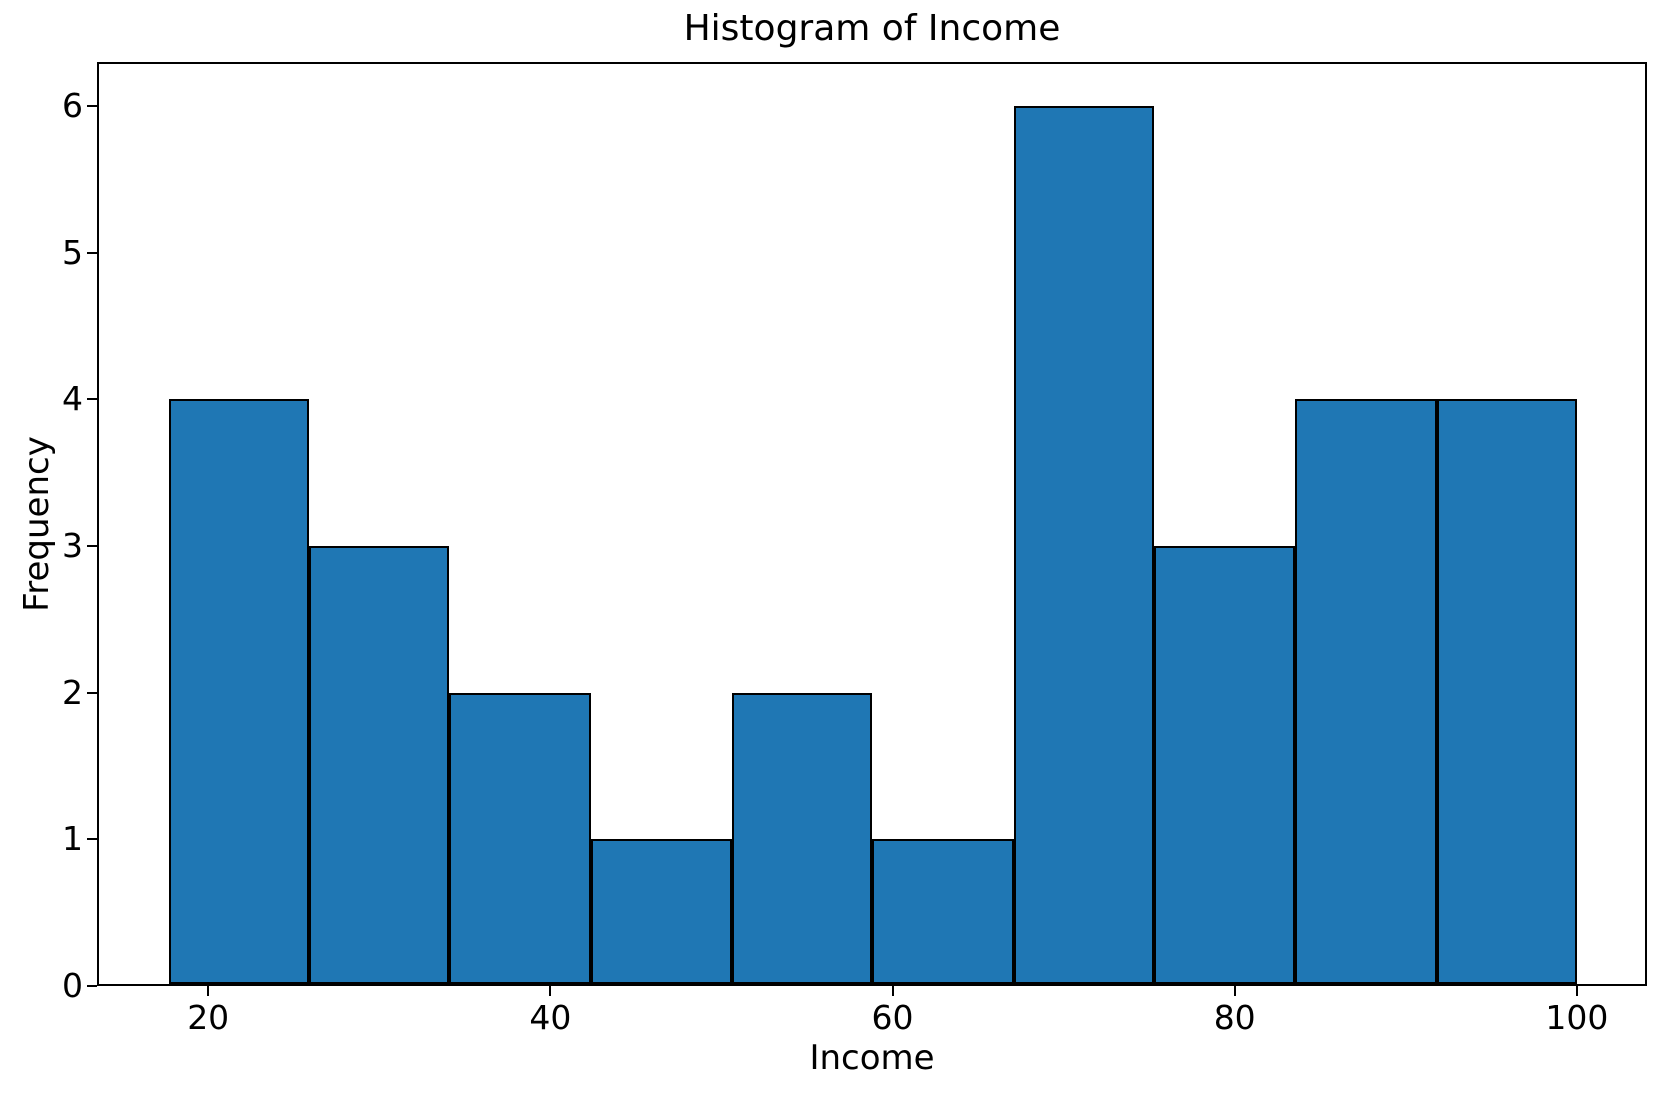 The width and height of the screenshot is (1666, 1093). I want to click on x-tick-label: 100, so click(1577, 1017).